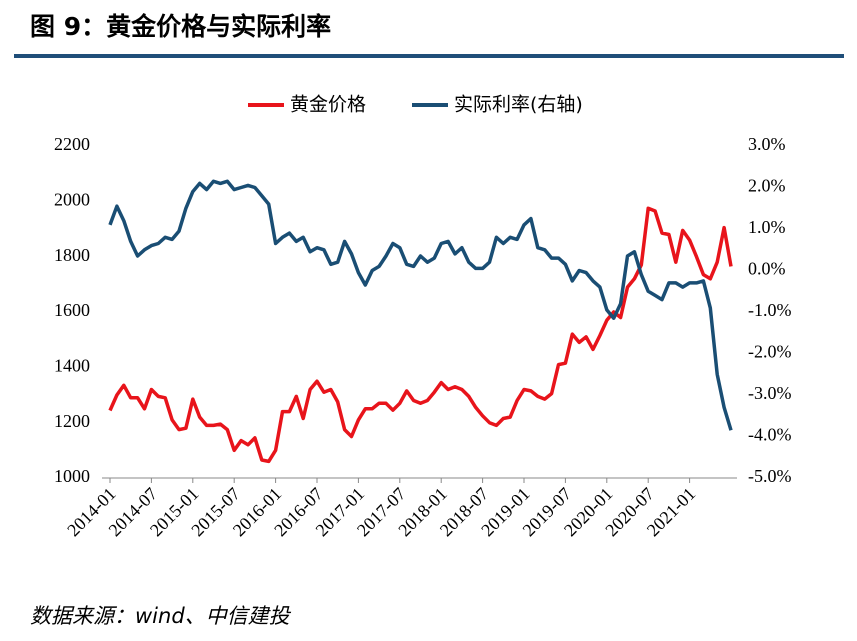 This screenshot has width=857, height=641. Describe the element at coordinates (328, 105) in the screenshot. I see `legend-label: 黄金价格` at that location.